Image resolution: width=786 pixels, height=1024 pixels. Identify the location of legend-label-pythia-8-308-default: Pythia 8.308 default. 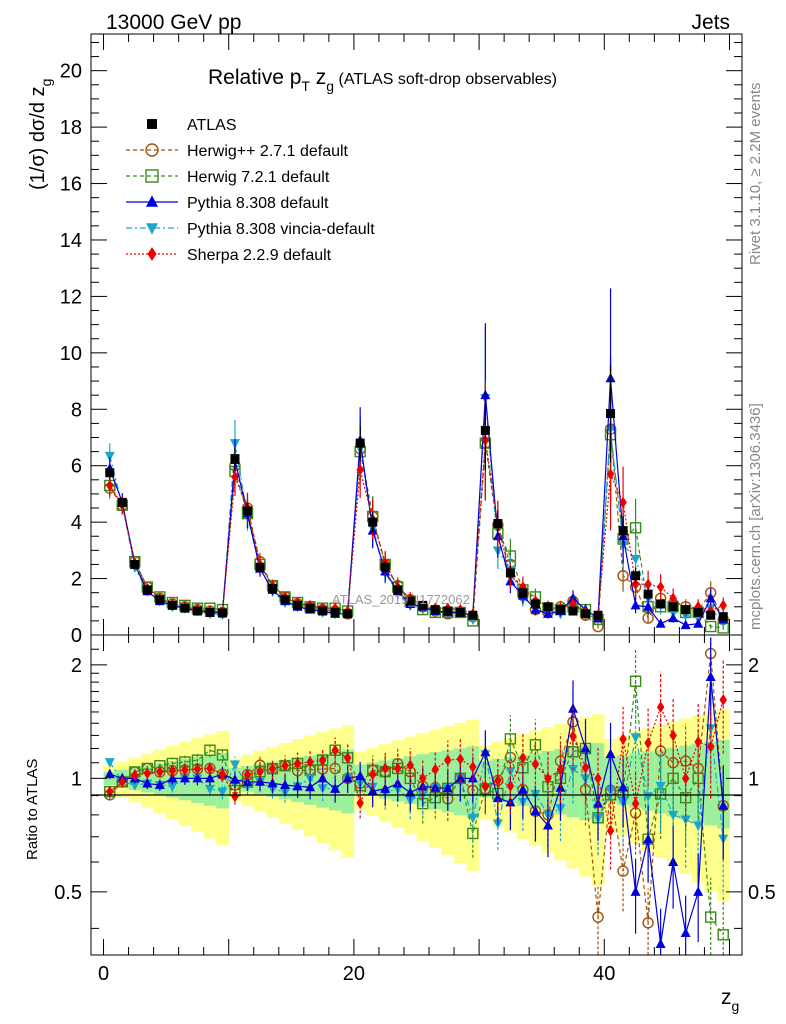
(258, 203).